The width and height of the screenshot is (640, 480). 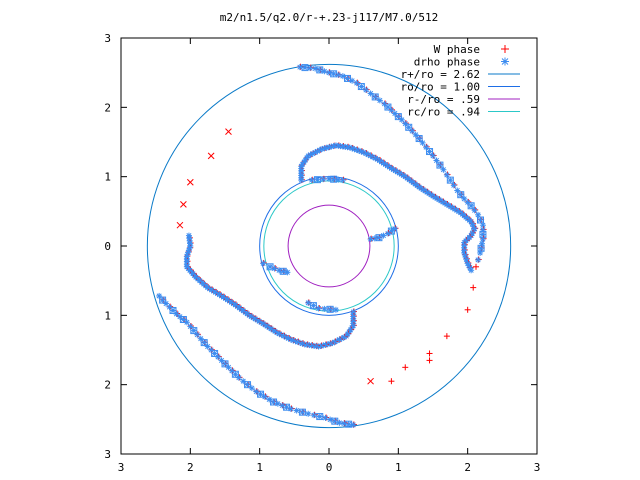 What do you see at coordinates (259, 321) in the screenshot?
I see `point-middle-lower-50-d-d2` at bounding box center [259, 321].